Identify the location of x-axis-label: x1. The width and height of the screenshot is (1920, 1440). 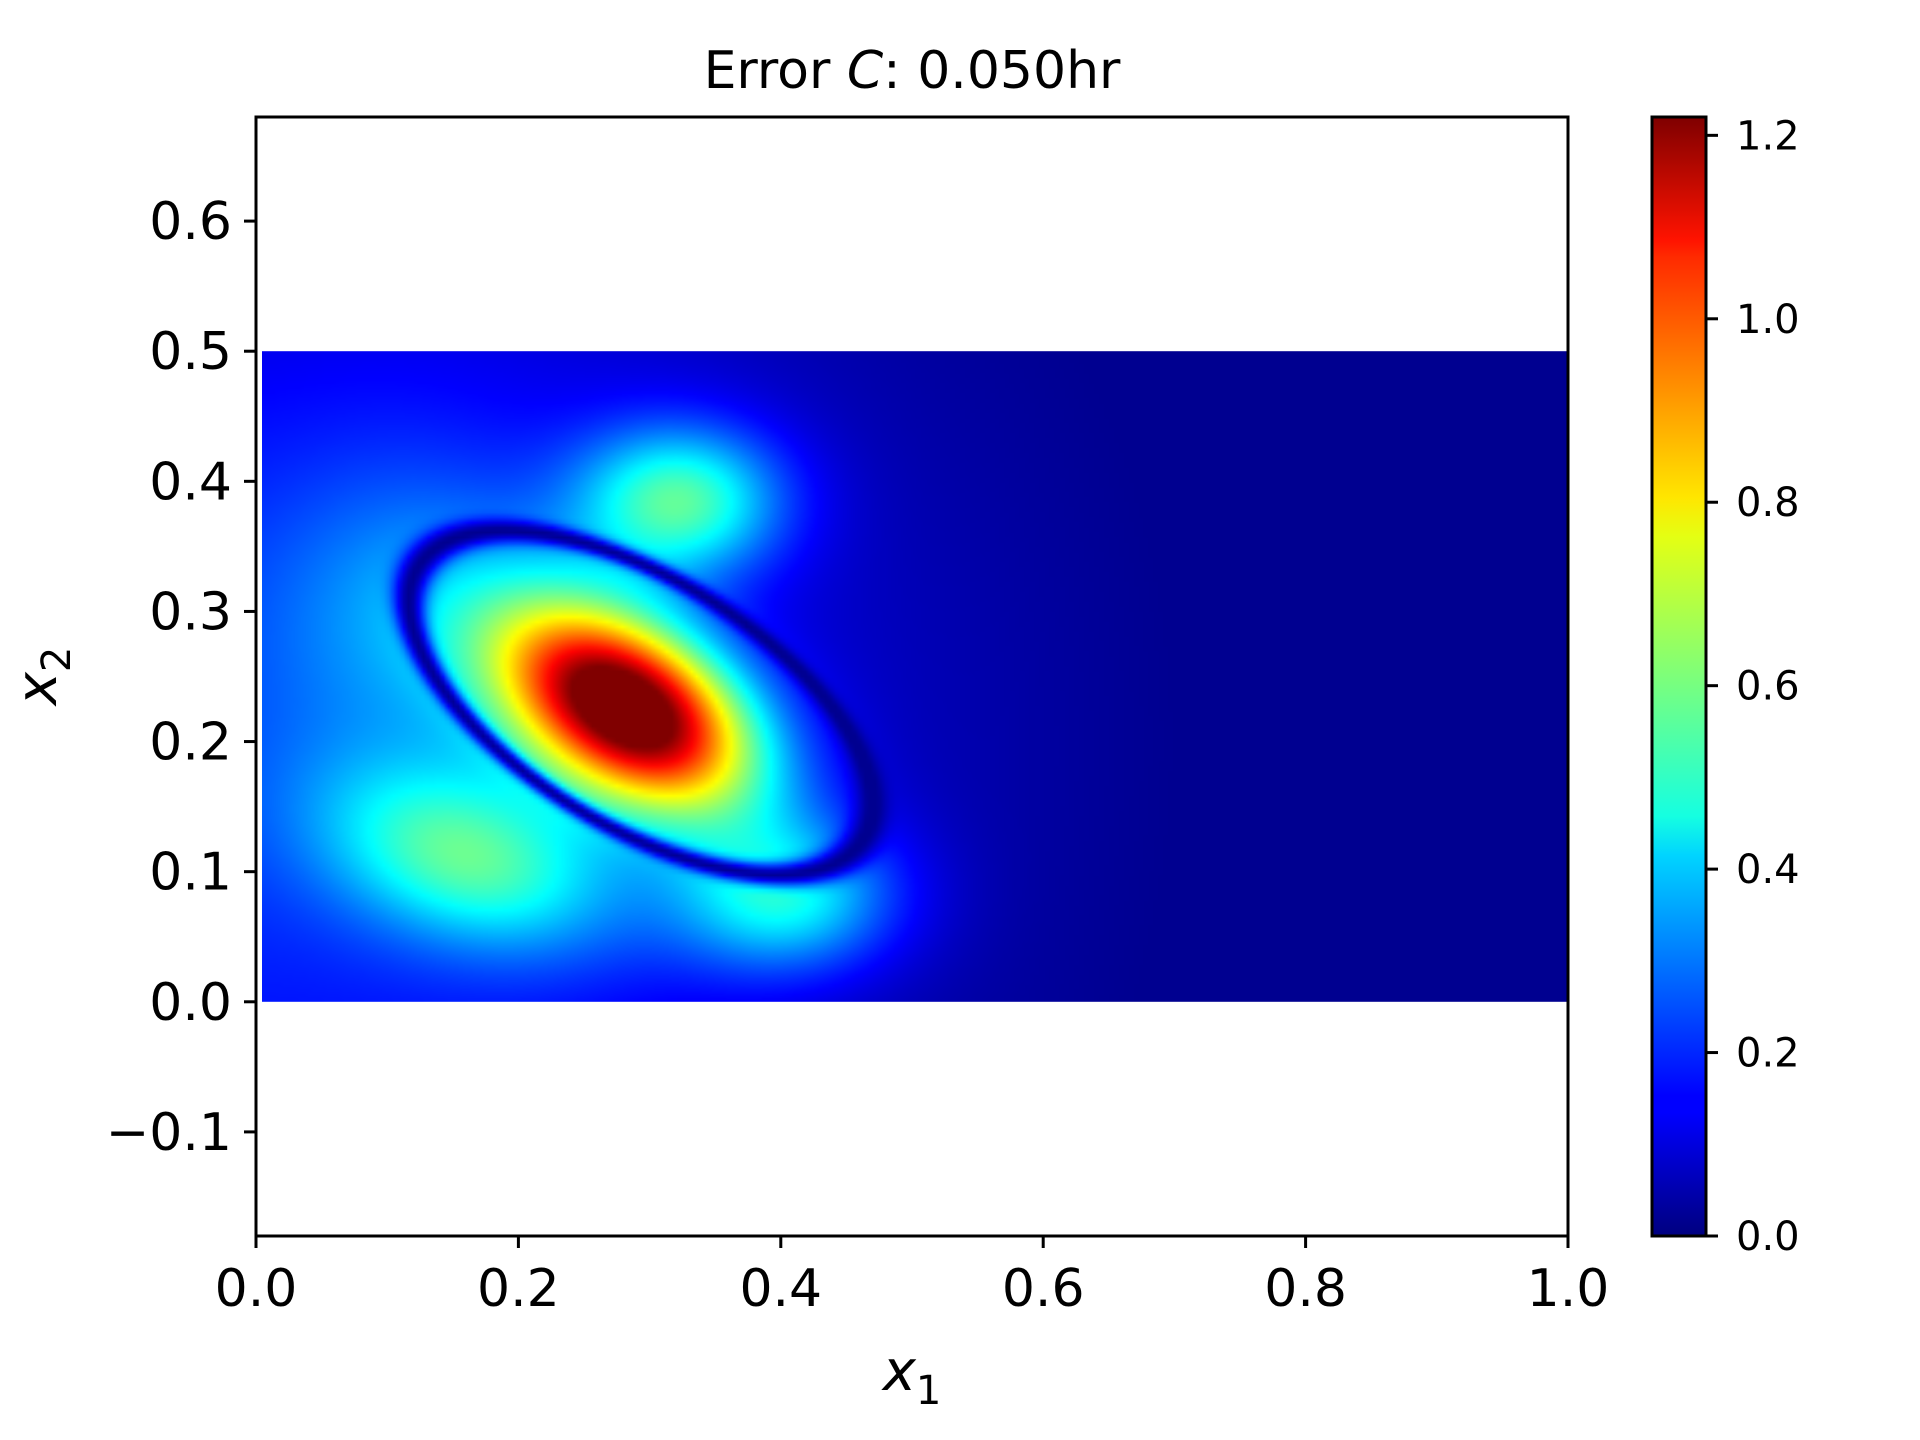
(911, 1376).